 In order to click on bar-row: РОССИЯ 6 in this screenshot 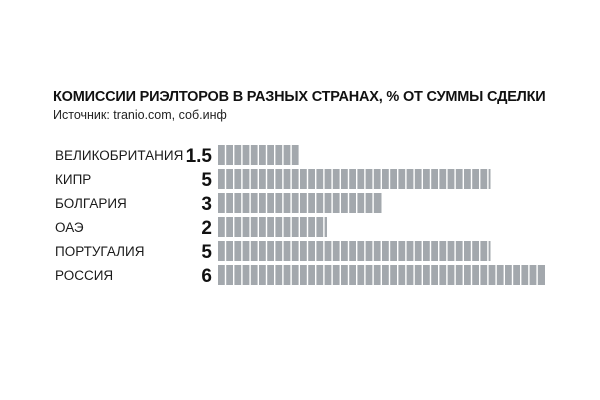, I will do `click(300, 276)`.